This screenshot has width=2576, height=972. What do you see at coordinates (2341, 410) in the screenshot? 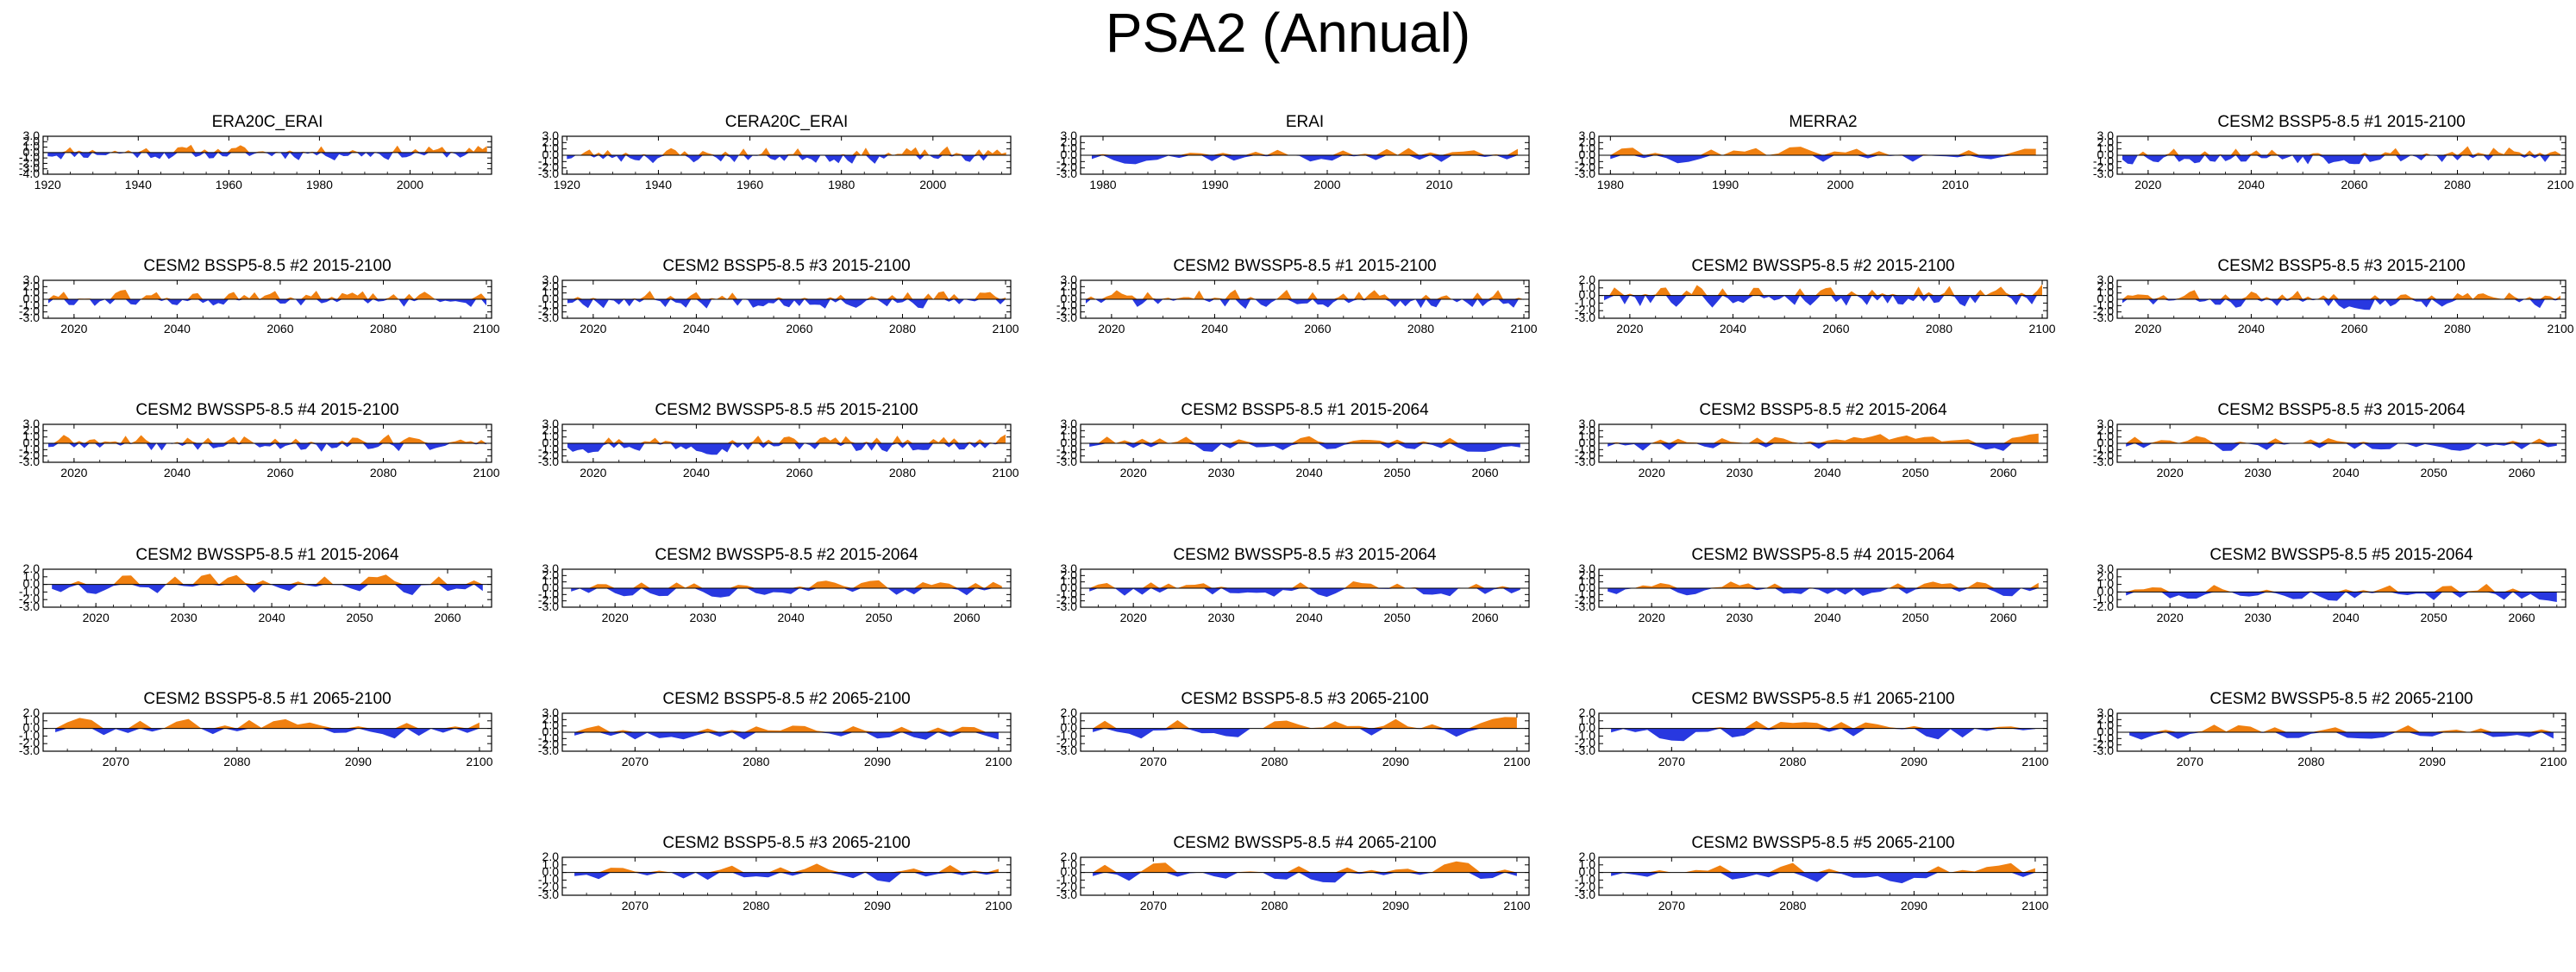
I see `chart-title: CESM2 BSSP5-8.5 #3 2015-2064` at bounding box center [2341, 410].